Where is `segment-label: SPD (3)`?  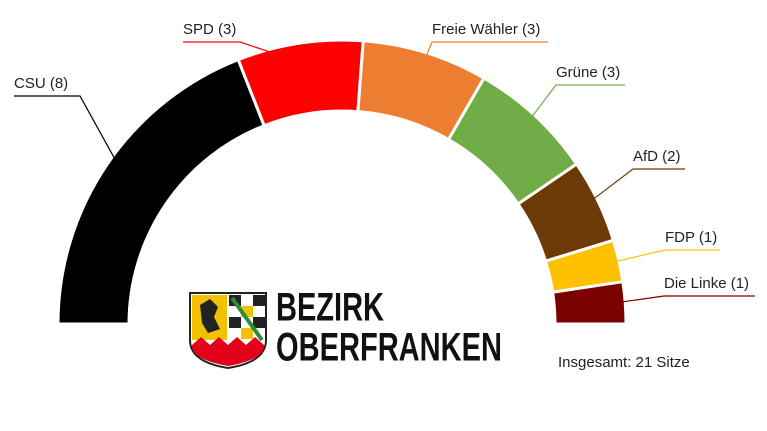 segment-label: SPD (3) is located at coordinates (209, 29).